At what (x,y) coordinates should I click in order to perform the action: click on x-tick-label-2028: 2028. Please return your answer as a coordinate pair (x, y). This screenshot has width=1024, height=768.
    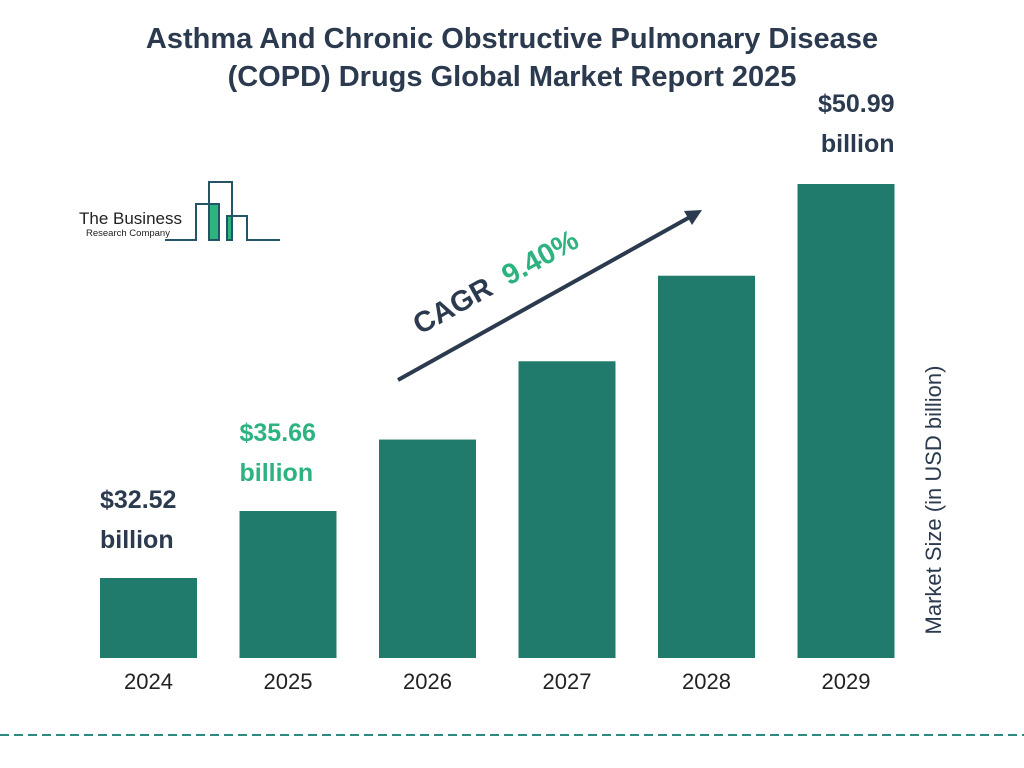
    Looking at the image, I should click on (706, 681).